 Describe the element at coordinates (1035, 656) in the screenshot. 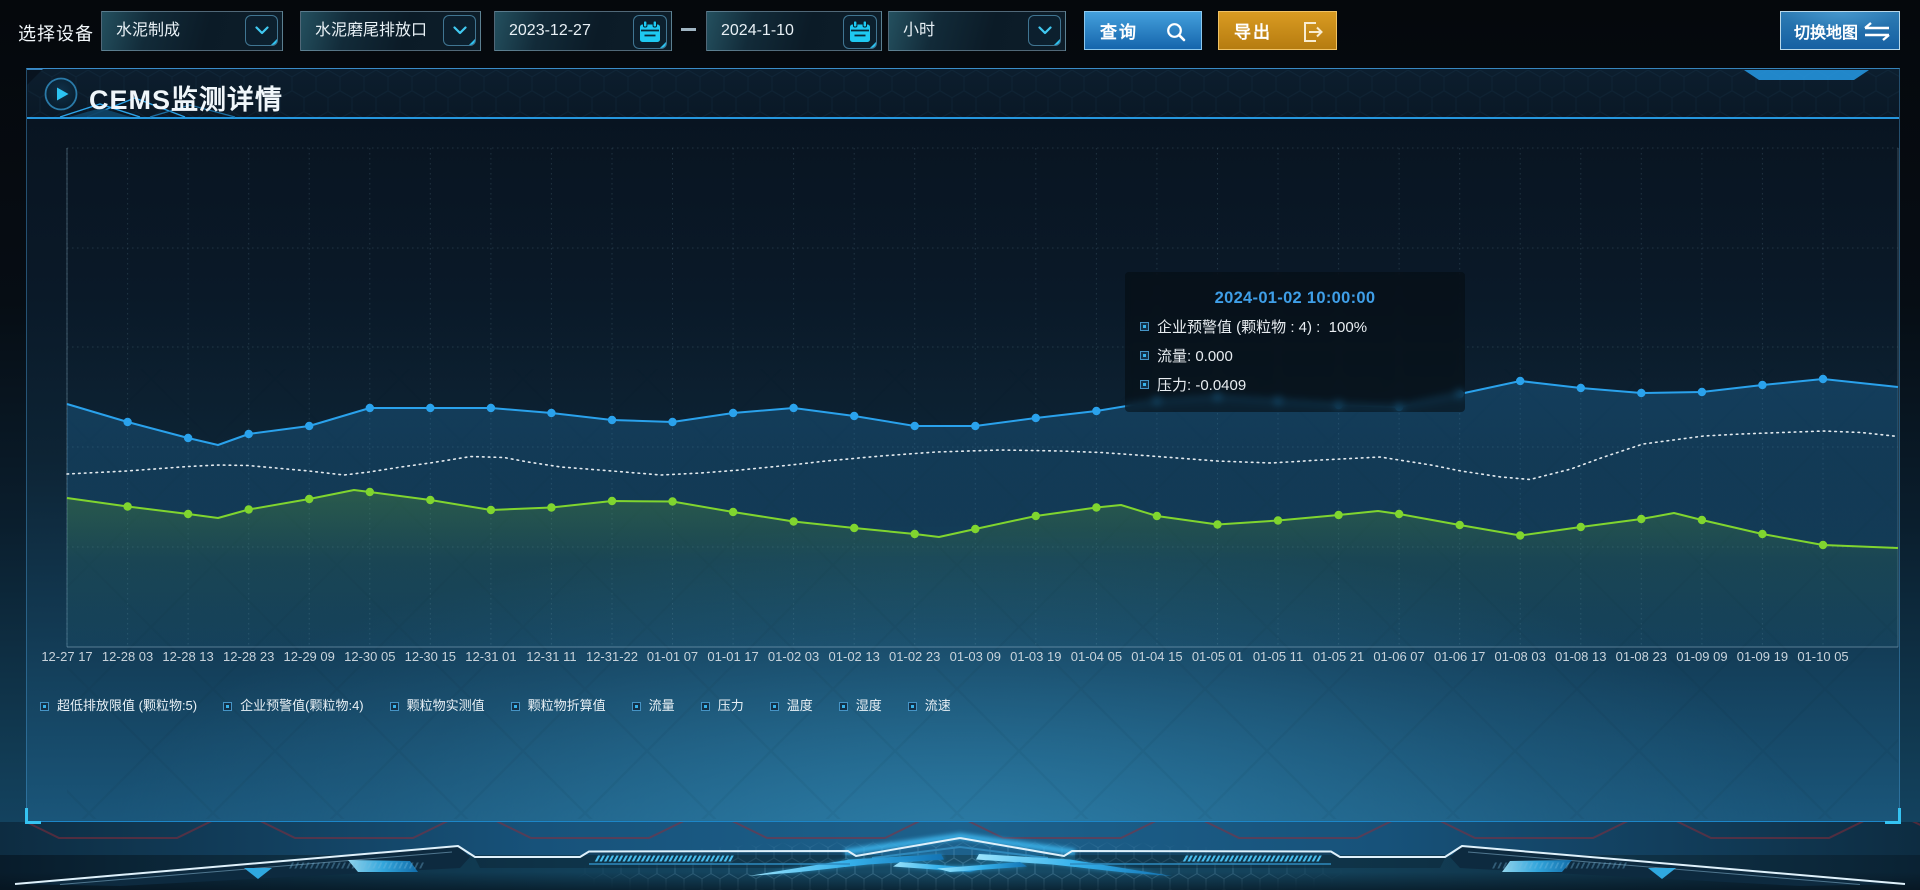

I see `svg-text: 01-03 19` at that location.